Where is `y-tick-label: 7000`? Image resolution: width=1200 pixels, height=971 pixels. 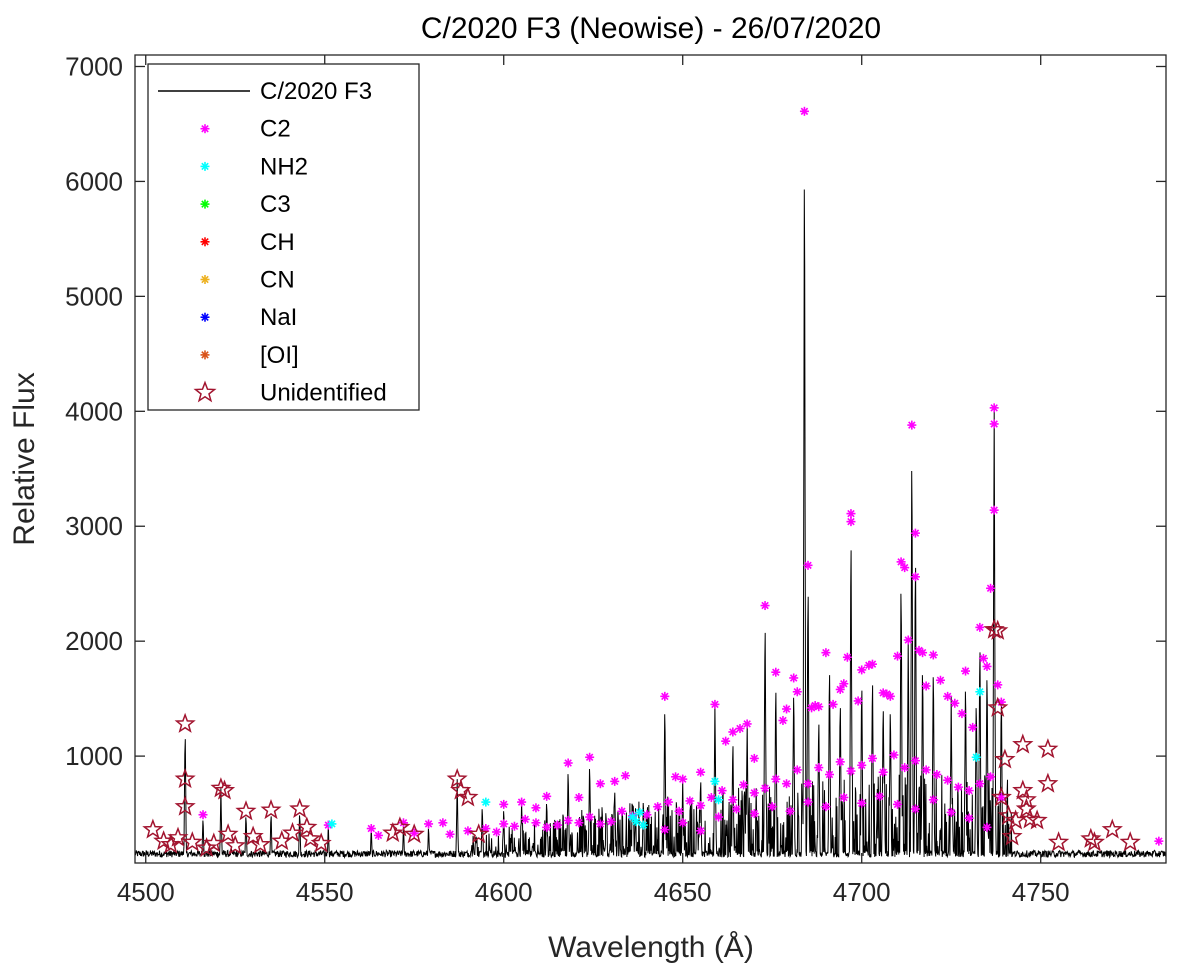 y-tick-label: 7000 is located at coordinates (94, 66).